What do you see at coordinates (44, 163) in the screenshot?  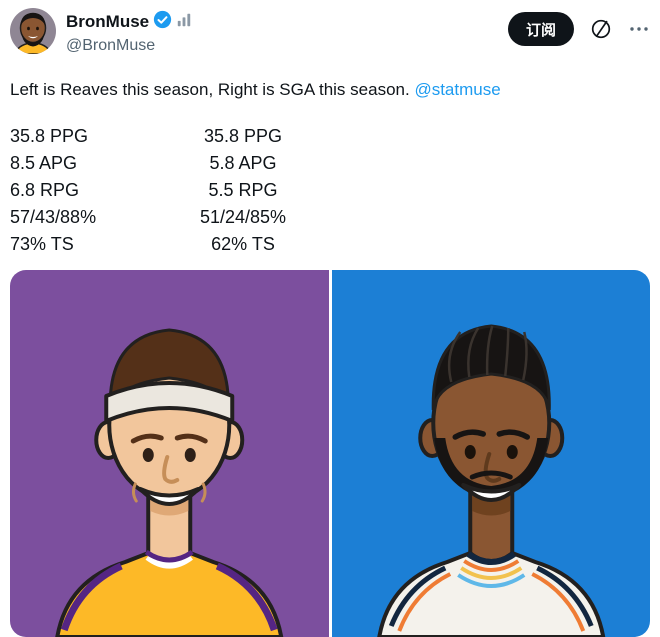 I see `stat-line: 8.5 APG` at bounding box center [44, 163].